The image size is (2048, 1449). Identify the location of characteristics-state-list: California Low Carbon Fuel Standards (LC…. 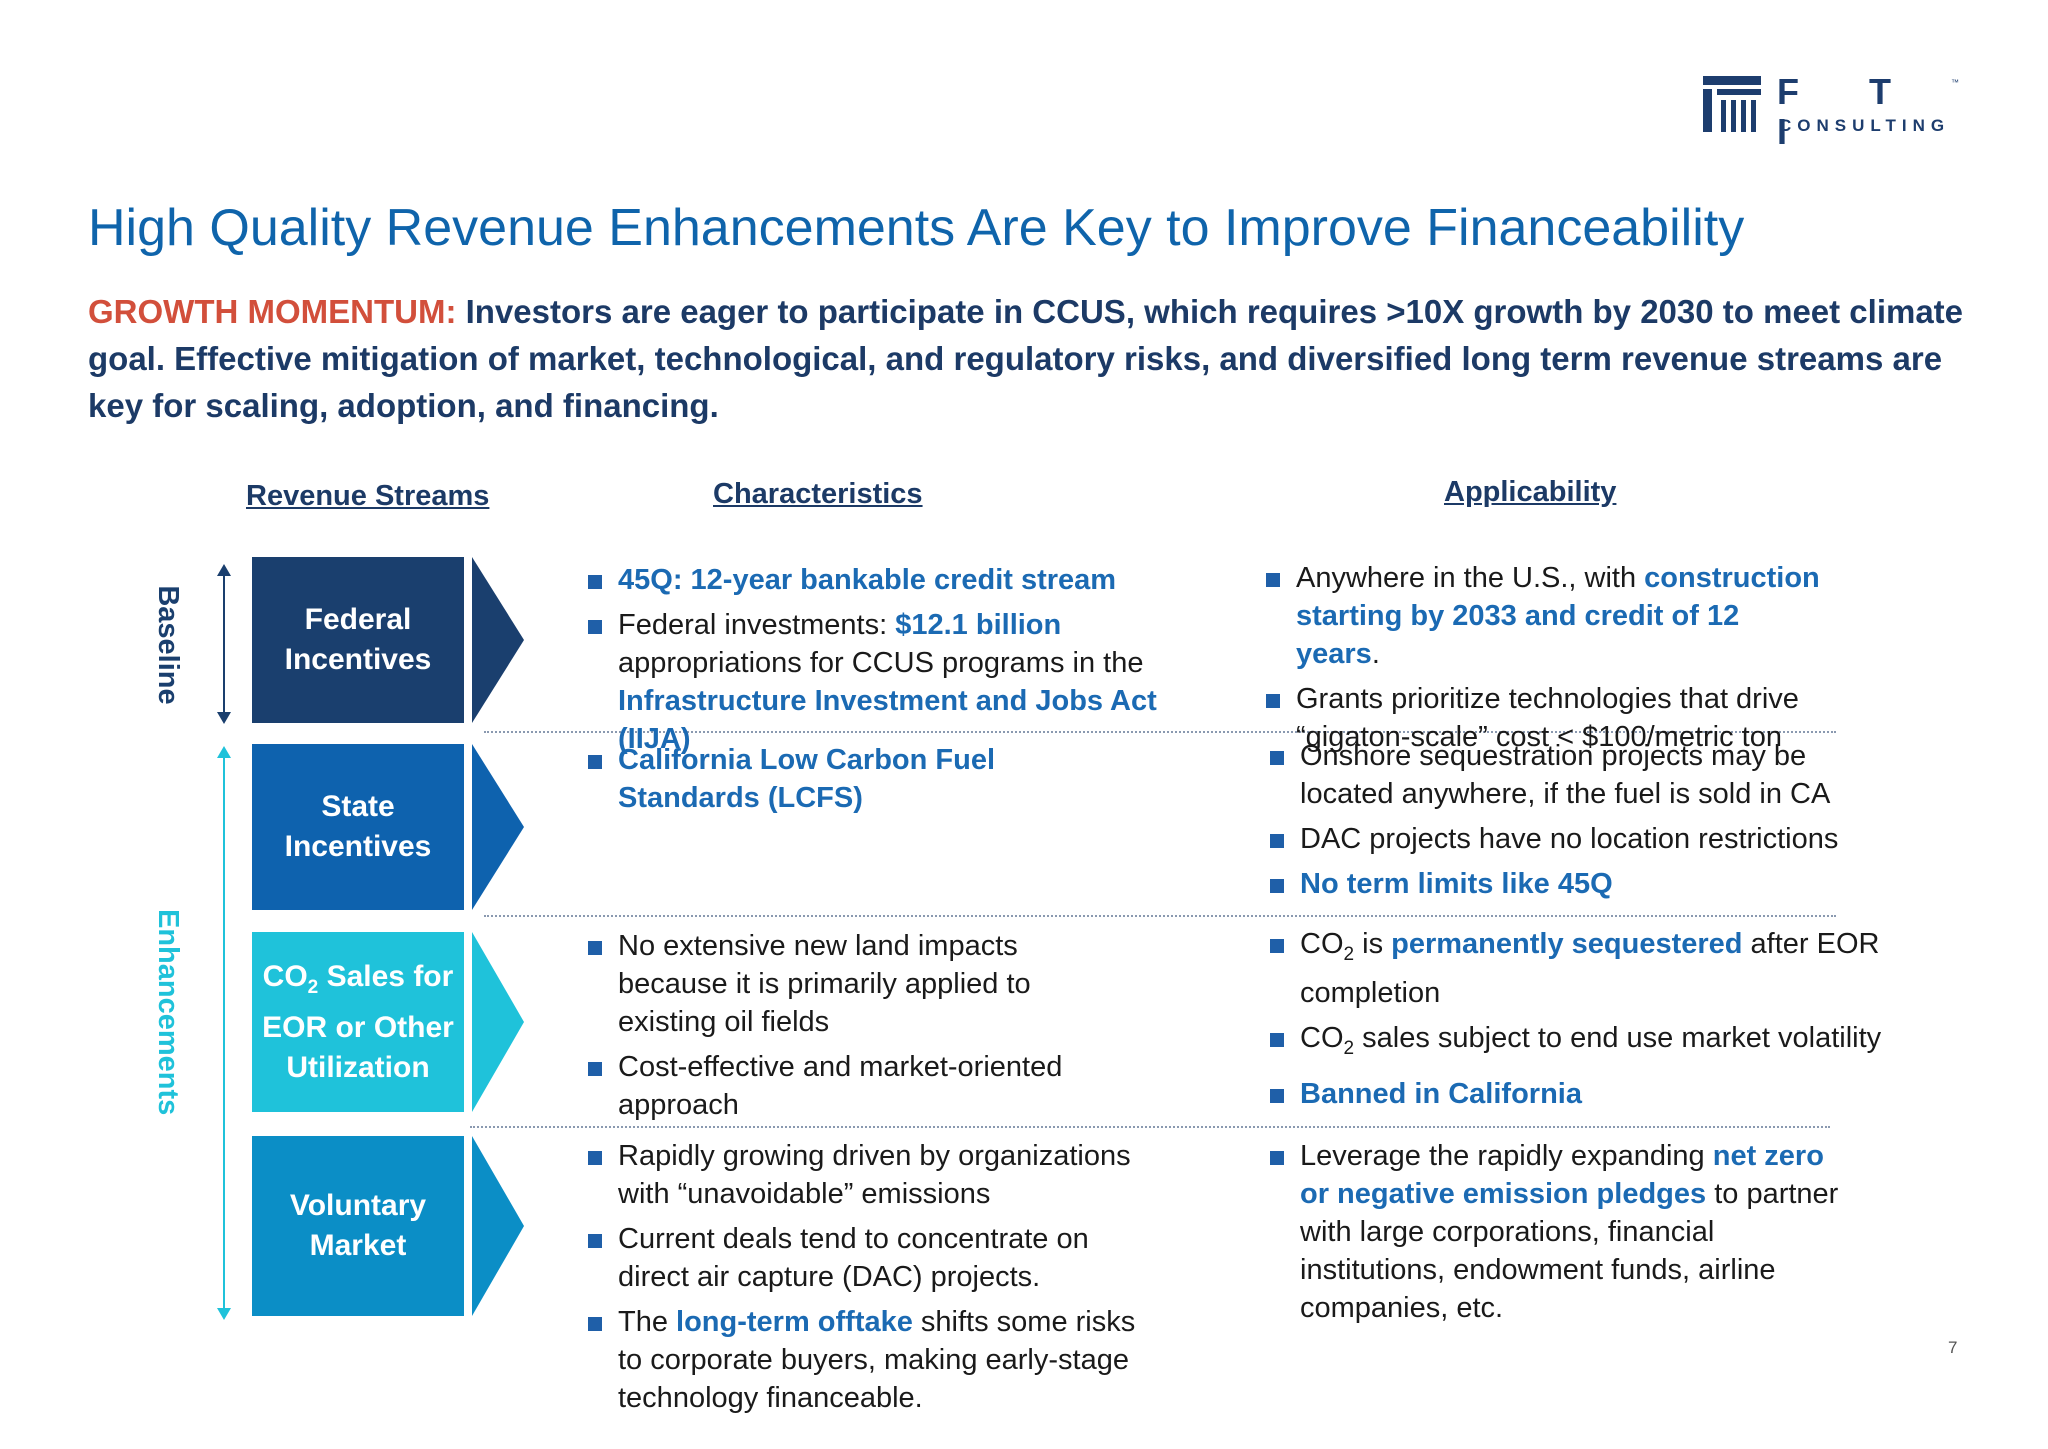
(858, 782).